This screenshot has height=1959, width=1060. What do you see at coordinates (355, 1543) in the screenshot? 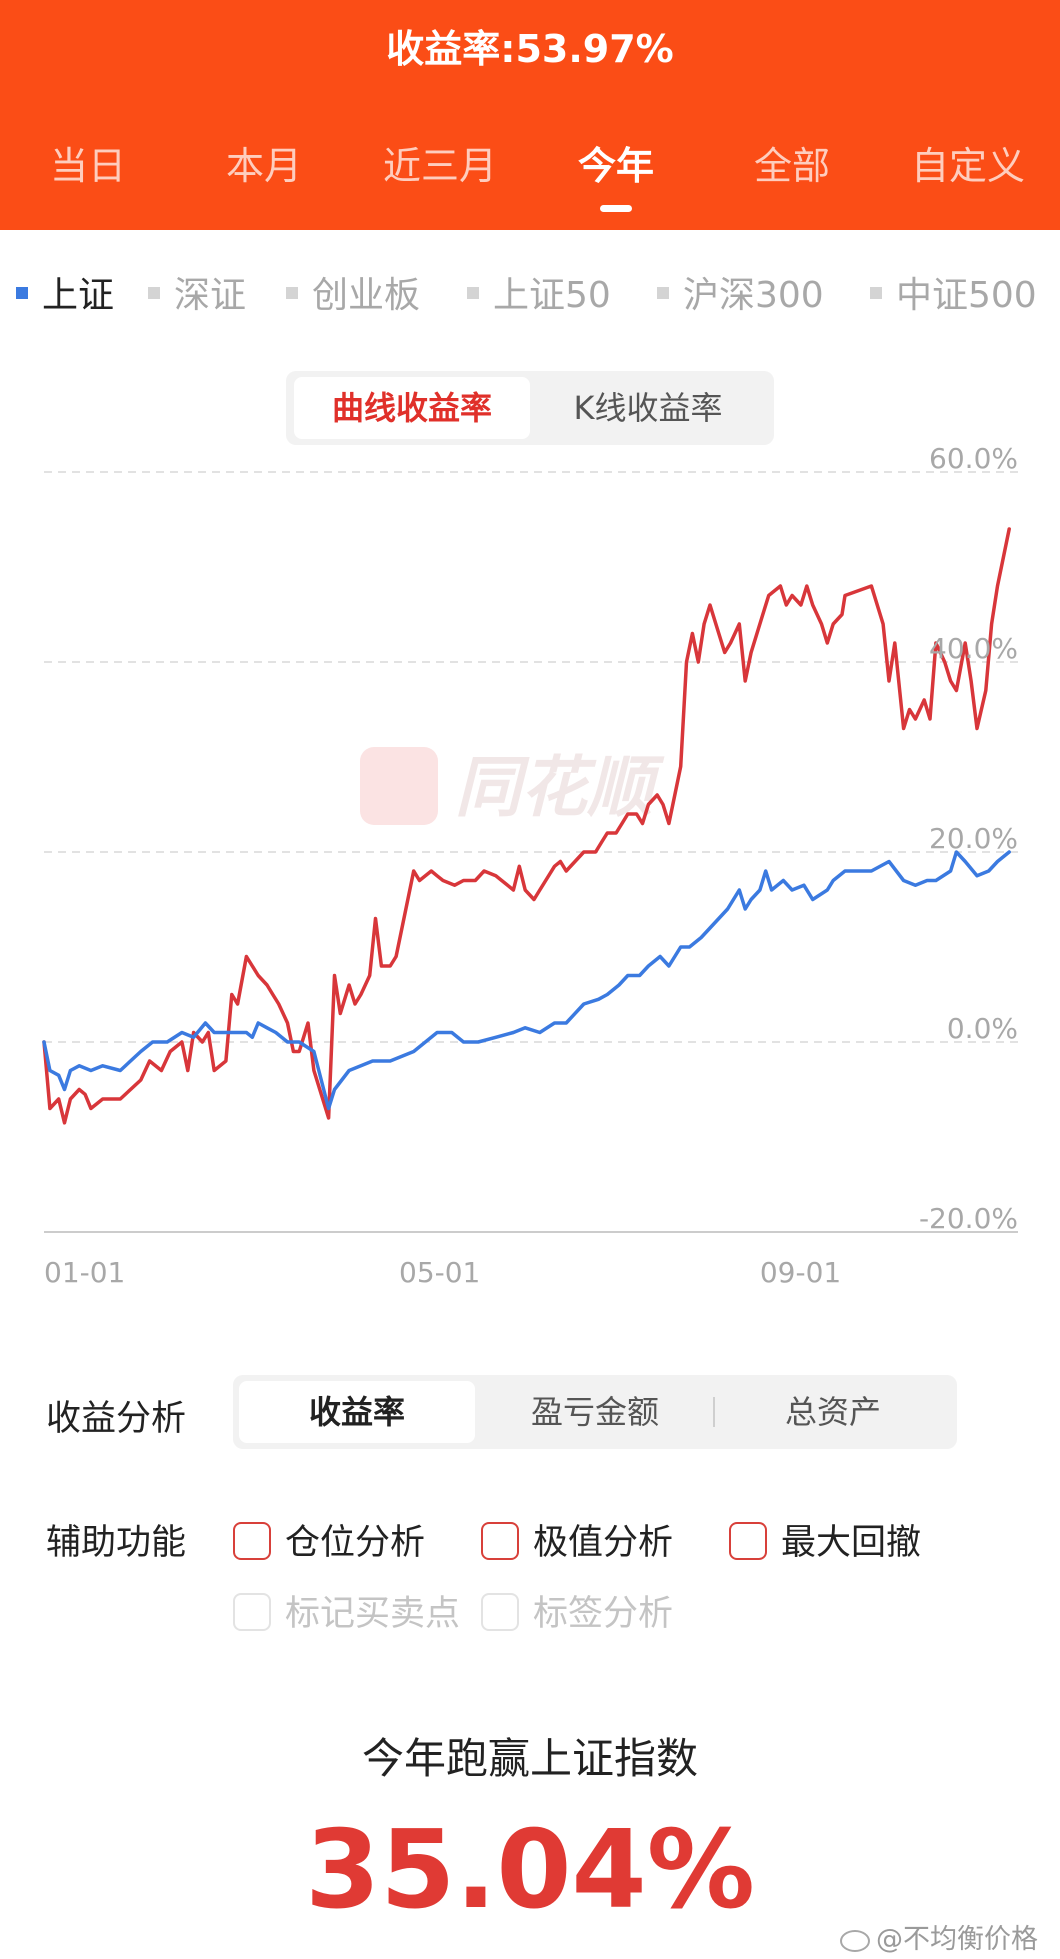
I see `checkbox-label: 仓位分析` at bounding box center [355, 1543].